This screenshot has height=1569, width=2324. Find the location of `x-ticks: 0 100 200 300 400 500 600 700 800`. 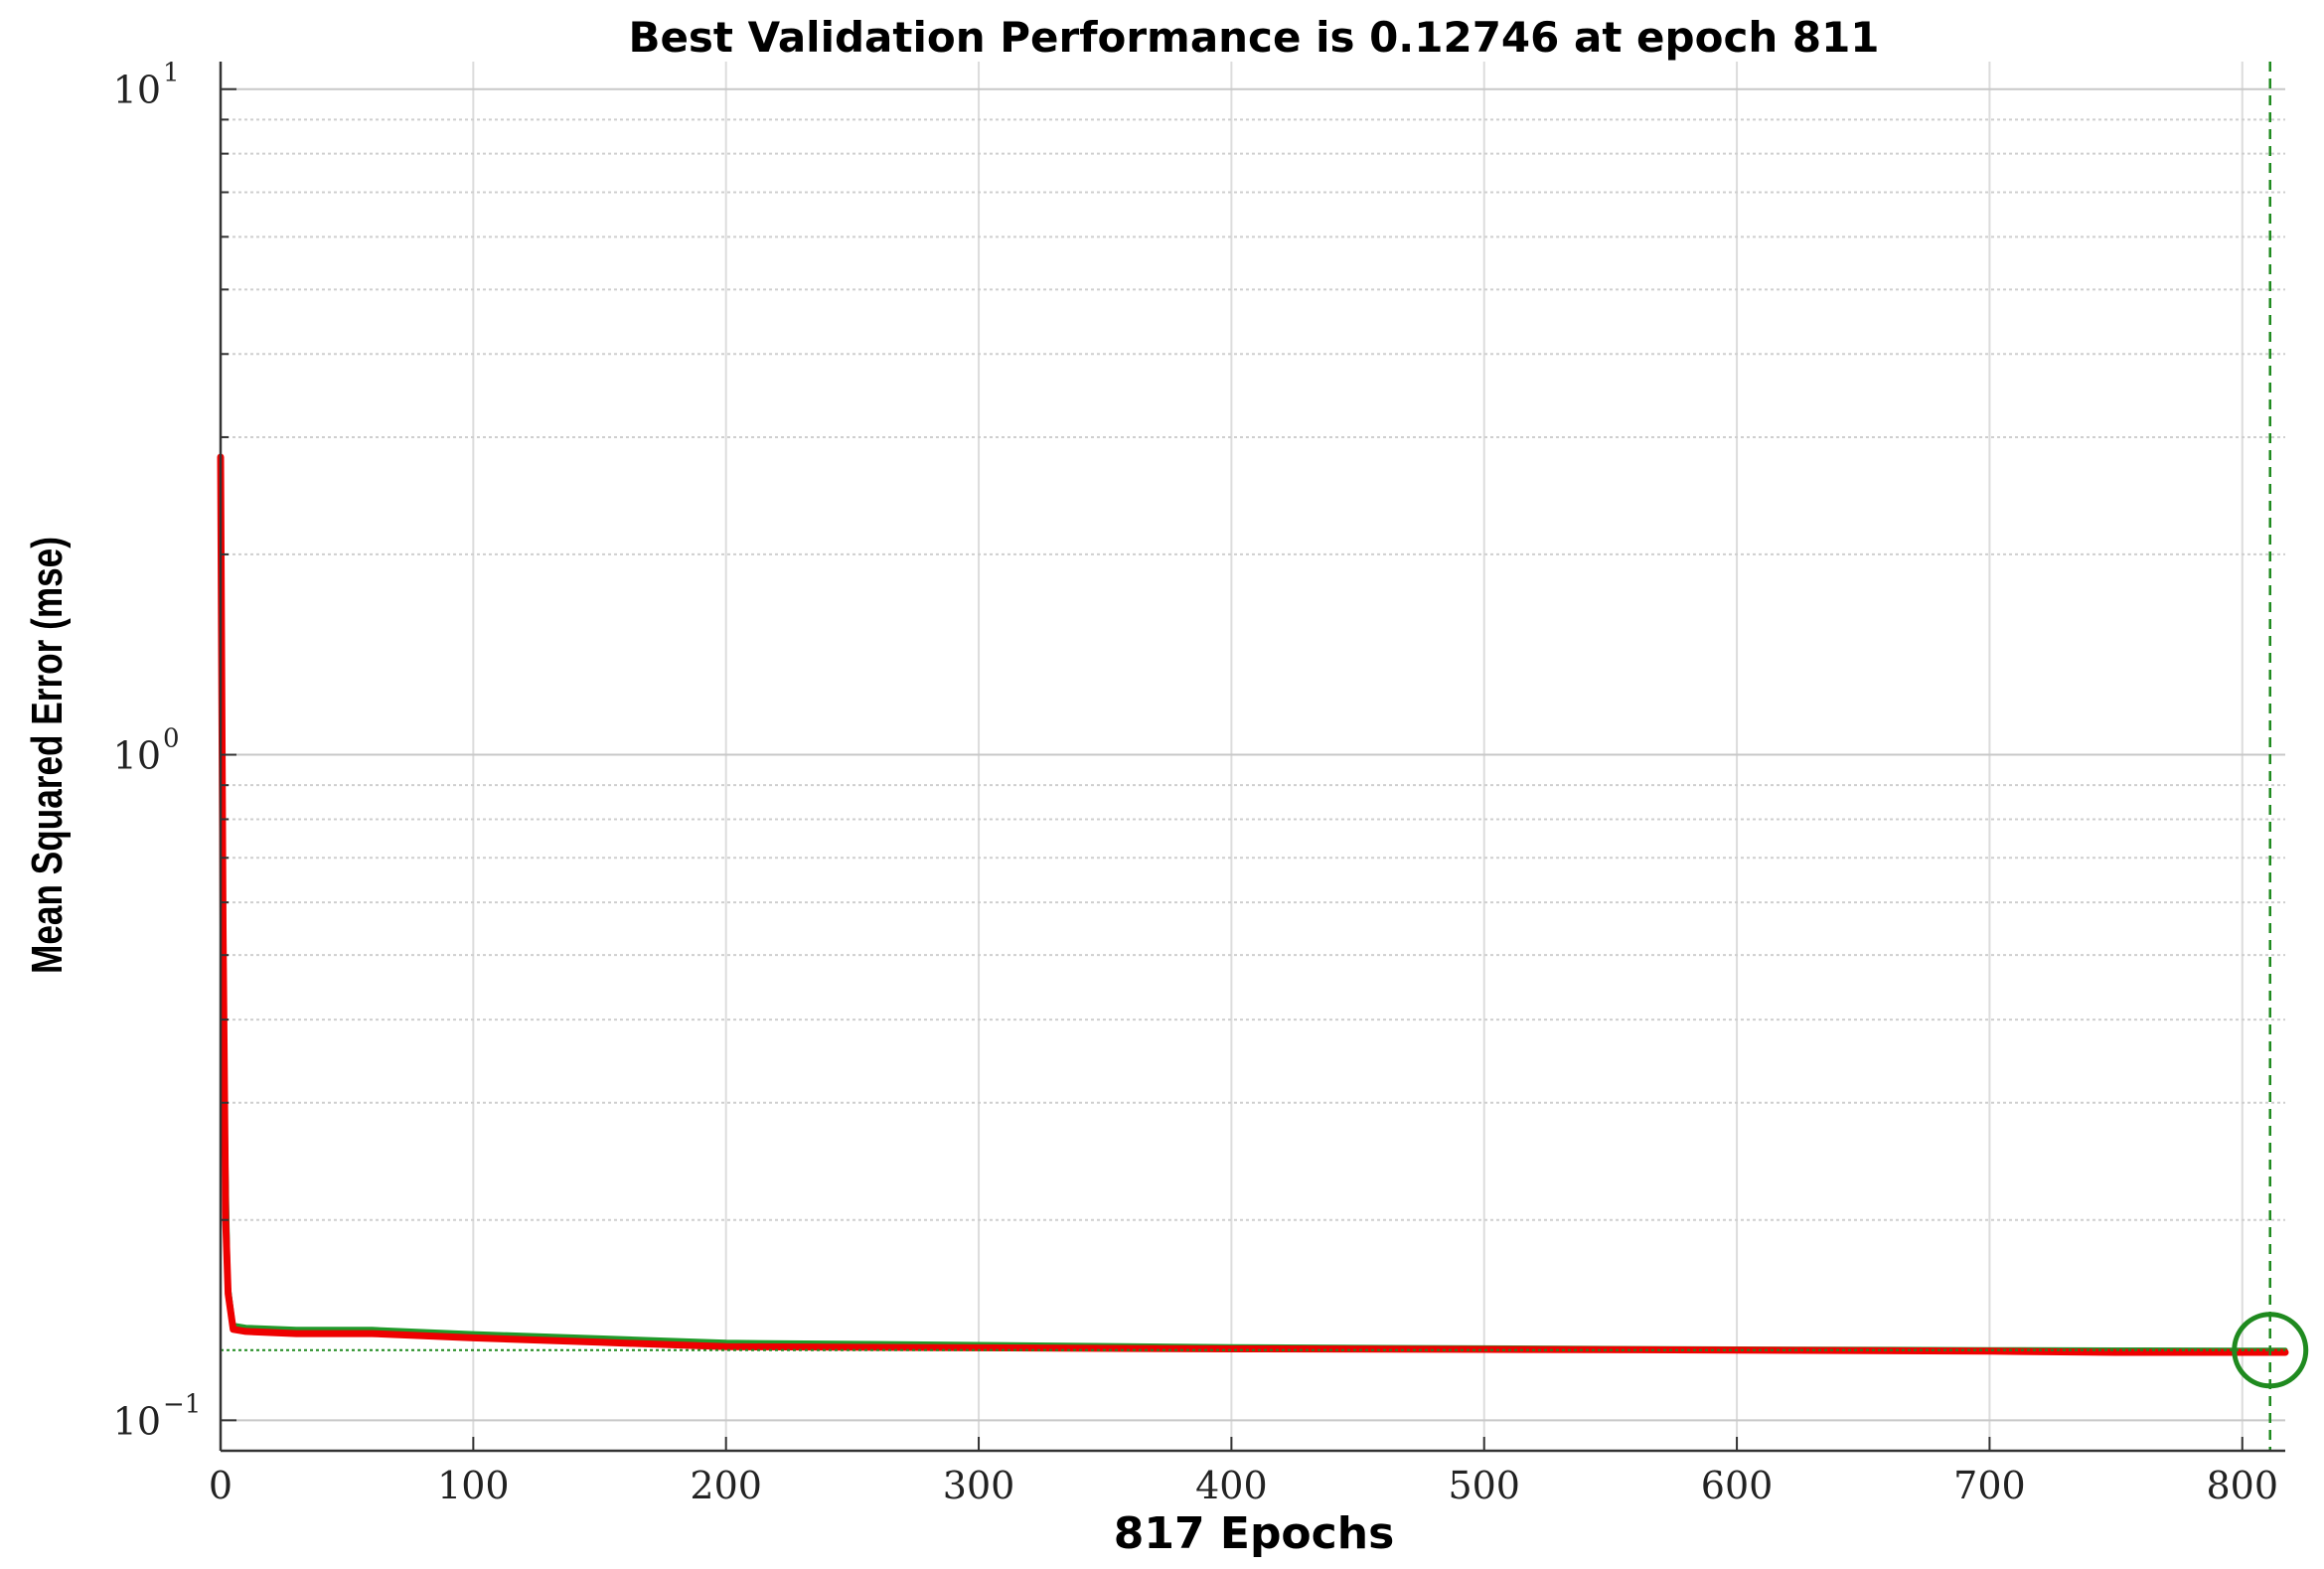

x-ticks: 0 100 200 300 400 500 600 700 800 is located at coordinates (1243, 1485).